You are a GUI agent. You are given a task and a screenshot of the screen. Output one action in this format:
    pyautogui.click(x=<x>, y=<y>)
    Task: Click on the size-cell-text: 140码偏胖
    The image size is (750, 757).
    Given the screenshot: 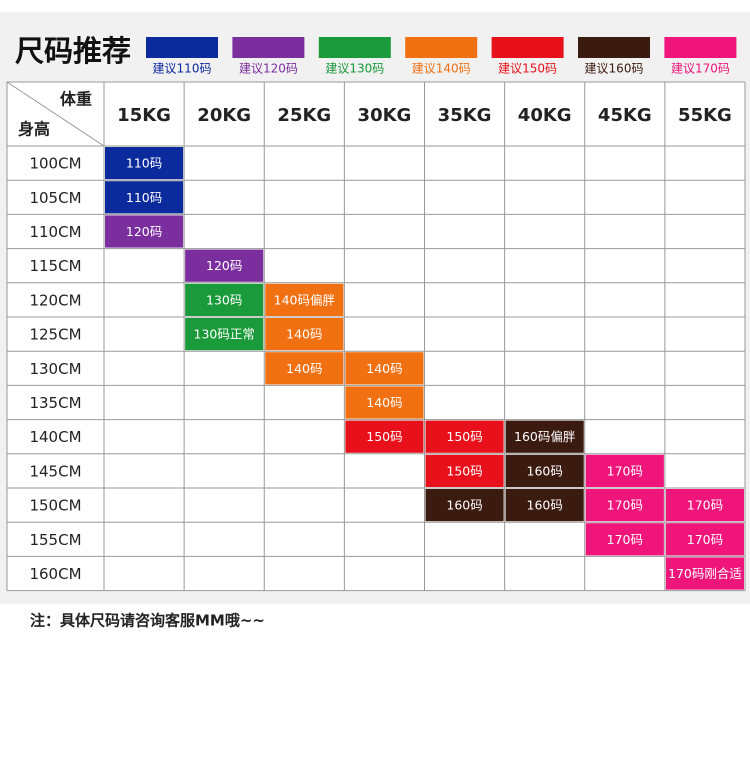 What is the action you would take?
    pyautogui.click(x=304, y=299)
    